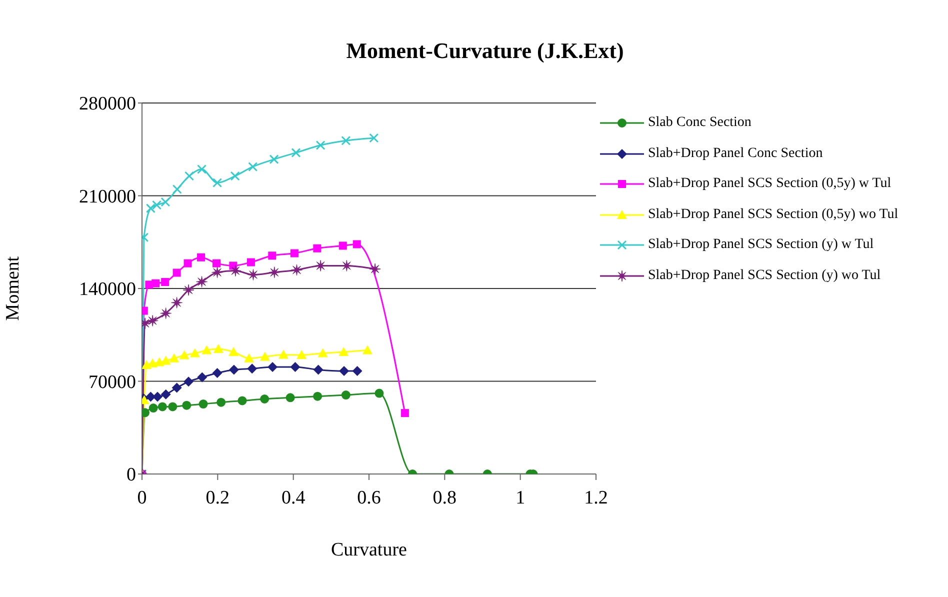  What do you see at coordinates (770, 184) in the screenshot?
I see `legend-label: Slab+Drop Panel SCS Section (0,5y) w Tul` at bounding box center [770, 184].